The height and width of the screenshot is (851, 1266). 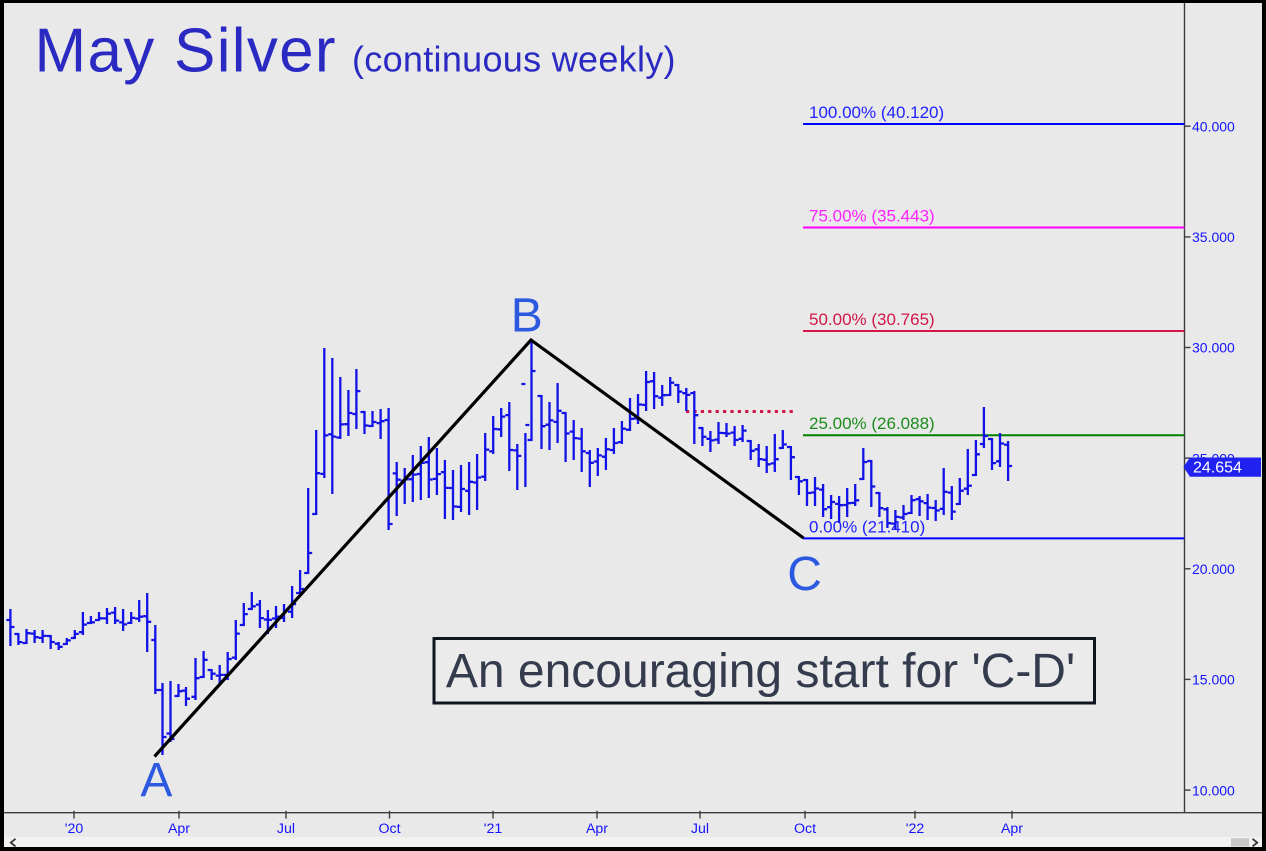 What do you see at coordinates (1213, 126) in the screenshot?
I see `svg-text: 40.000` at bounding box center [1213, 126].